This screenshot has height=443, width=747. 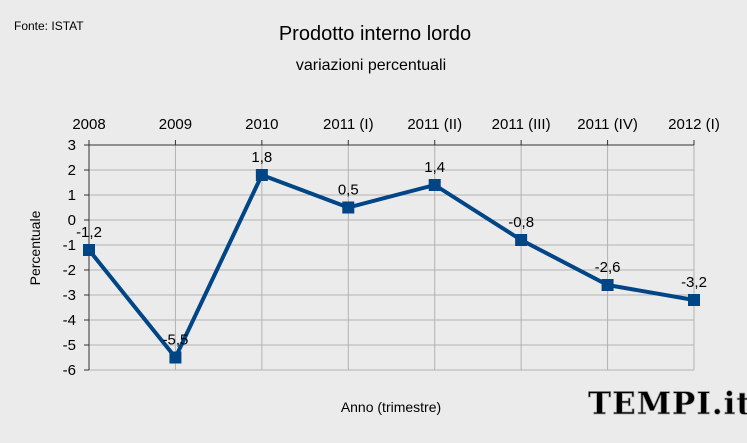 I want to click on x-tick-label: 2008, so click(x=88, y=124).